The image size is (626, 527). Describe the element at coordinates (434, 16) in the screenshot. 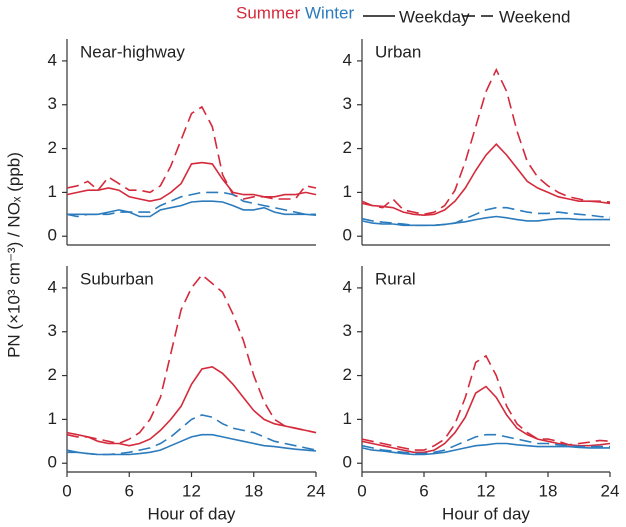

I see `legend-label: Weekday` at that location.